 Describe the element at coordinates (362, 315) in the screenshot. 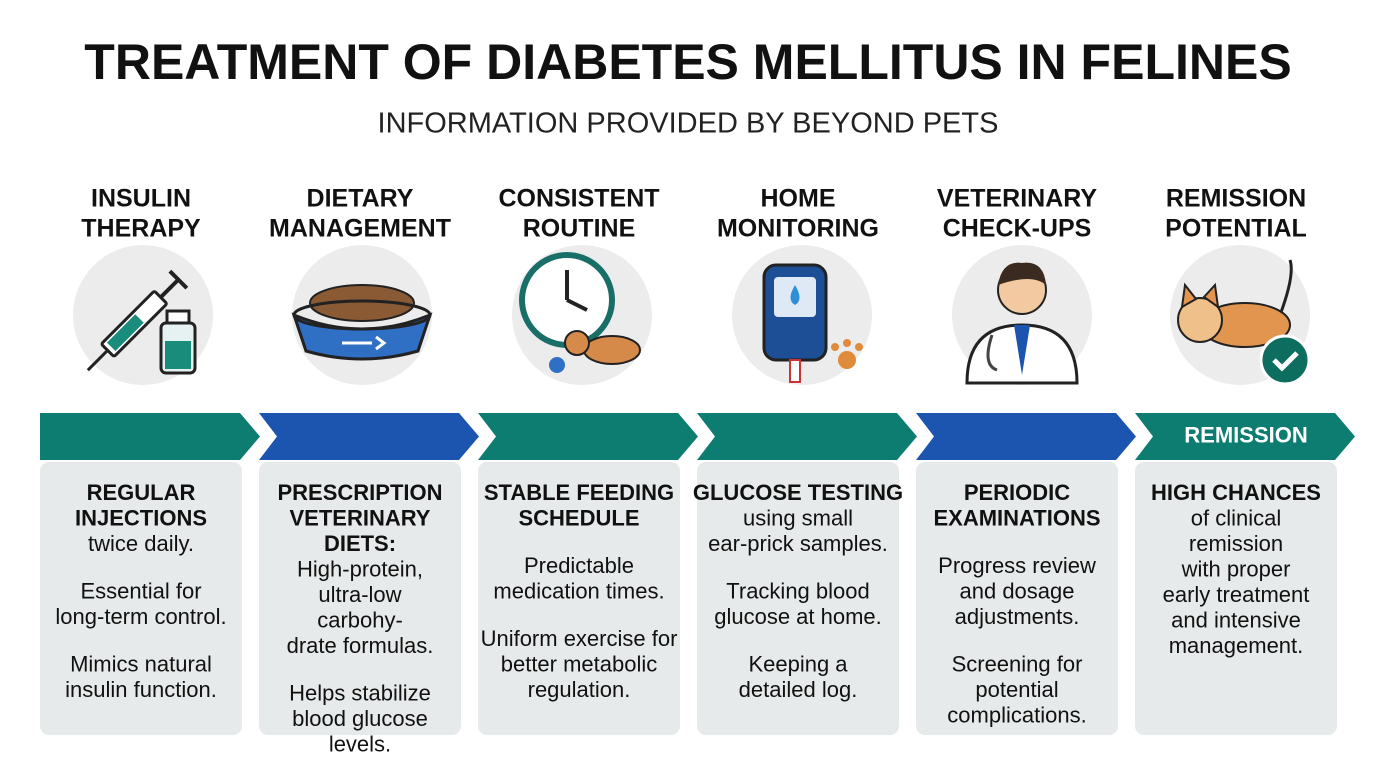

I see `icon-bowl` at that location.